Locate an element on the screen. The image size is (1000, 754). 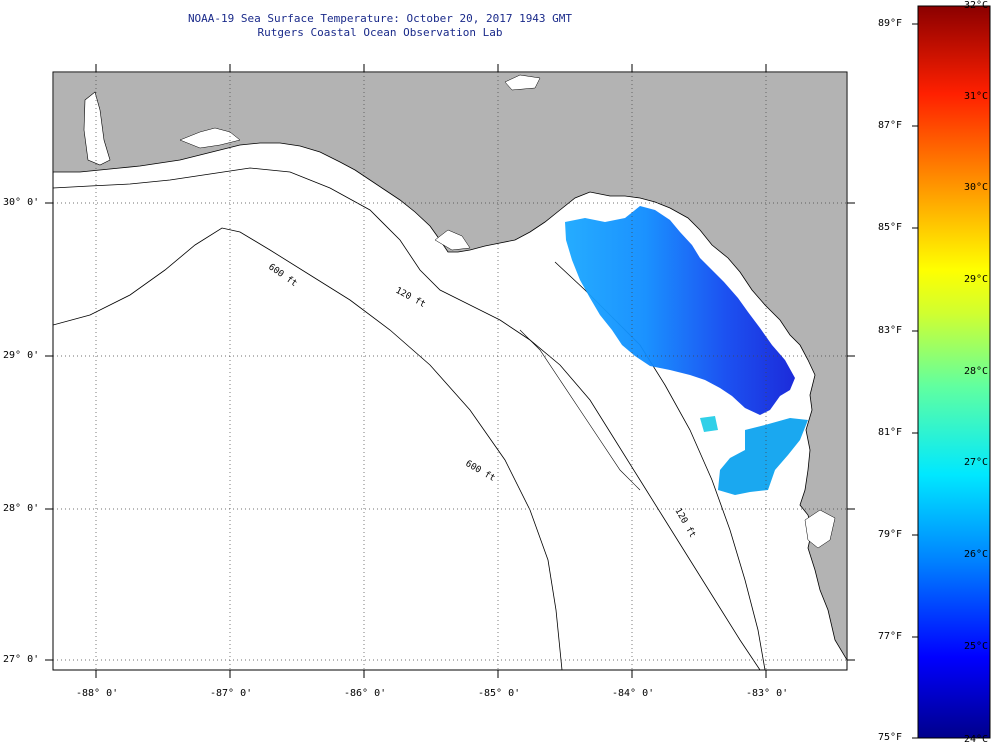
lake-spot is located at coordinates (522, 82).